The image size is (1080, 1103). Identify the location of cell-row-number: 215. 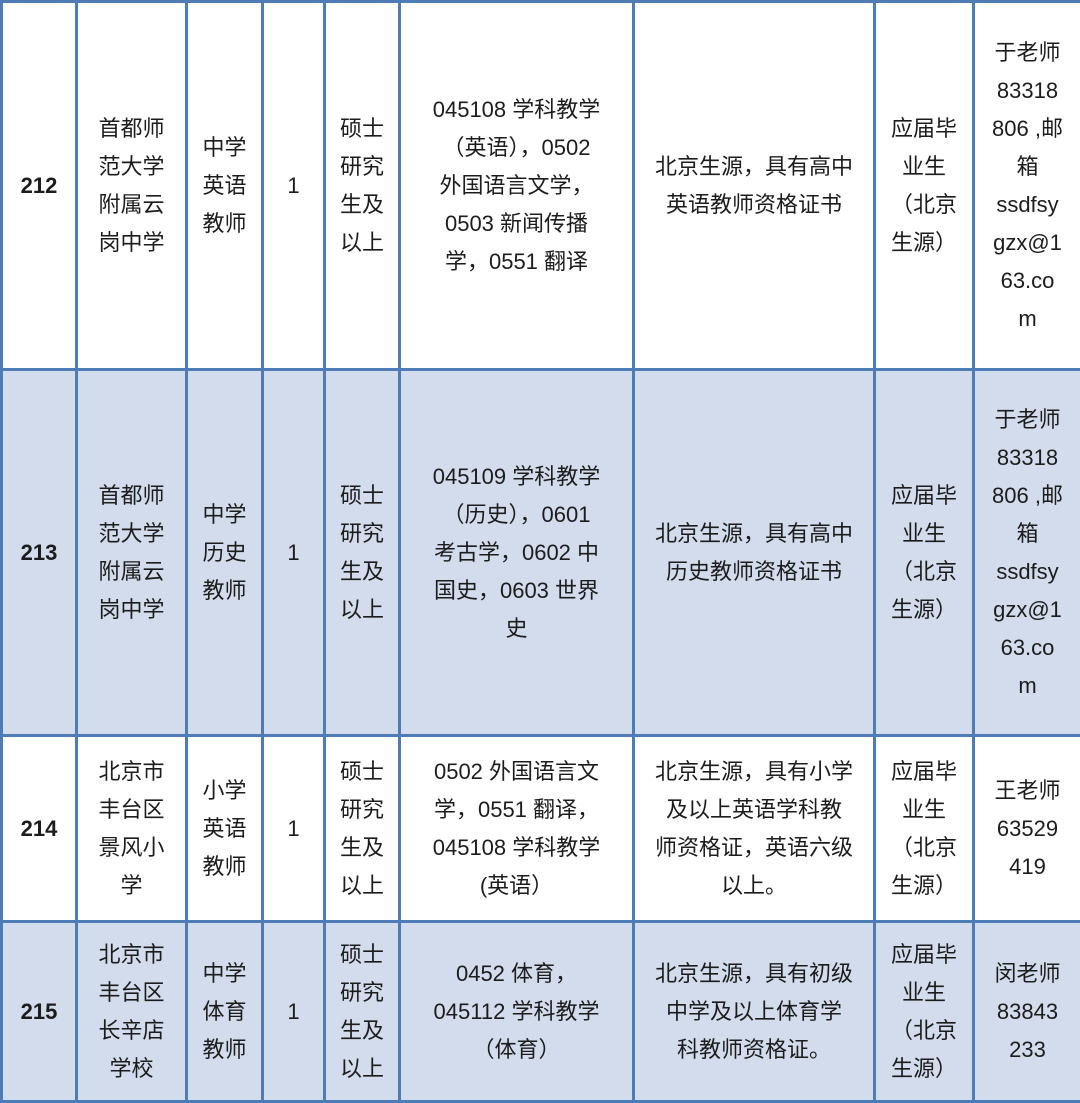
(39, 1012).